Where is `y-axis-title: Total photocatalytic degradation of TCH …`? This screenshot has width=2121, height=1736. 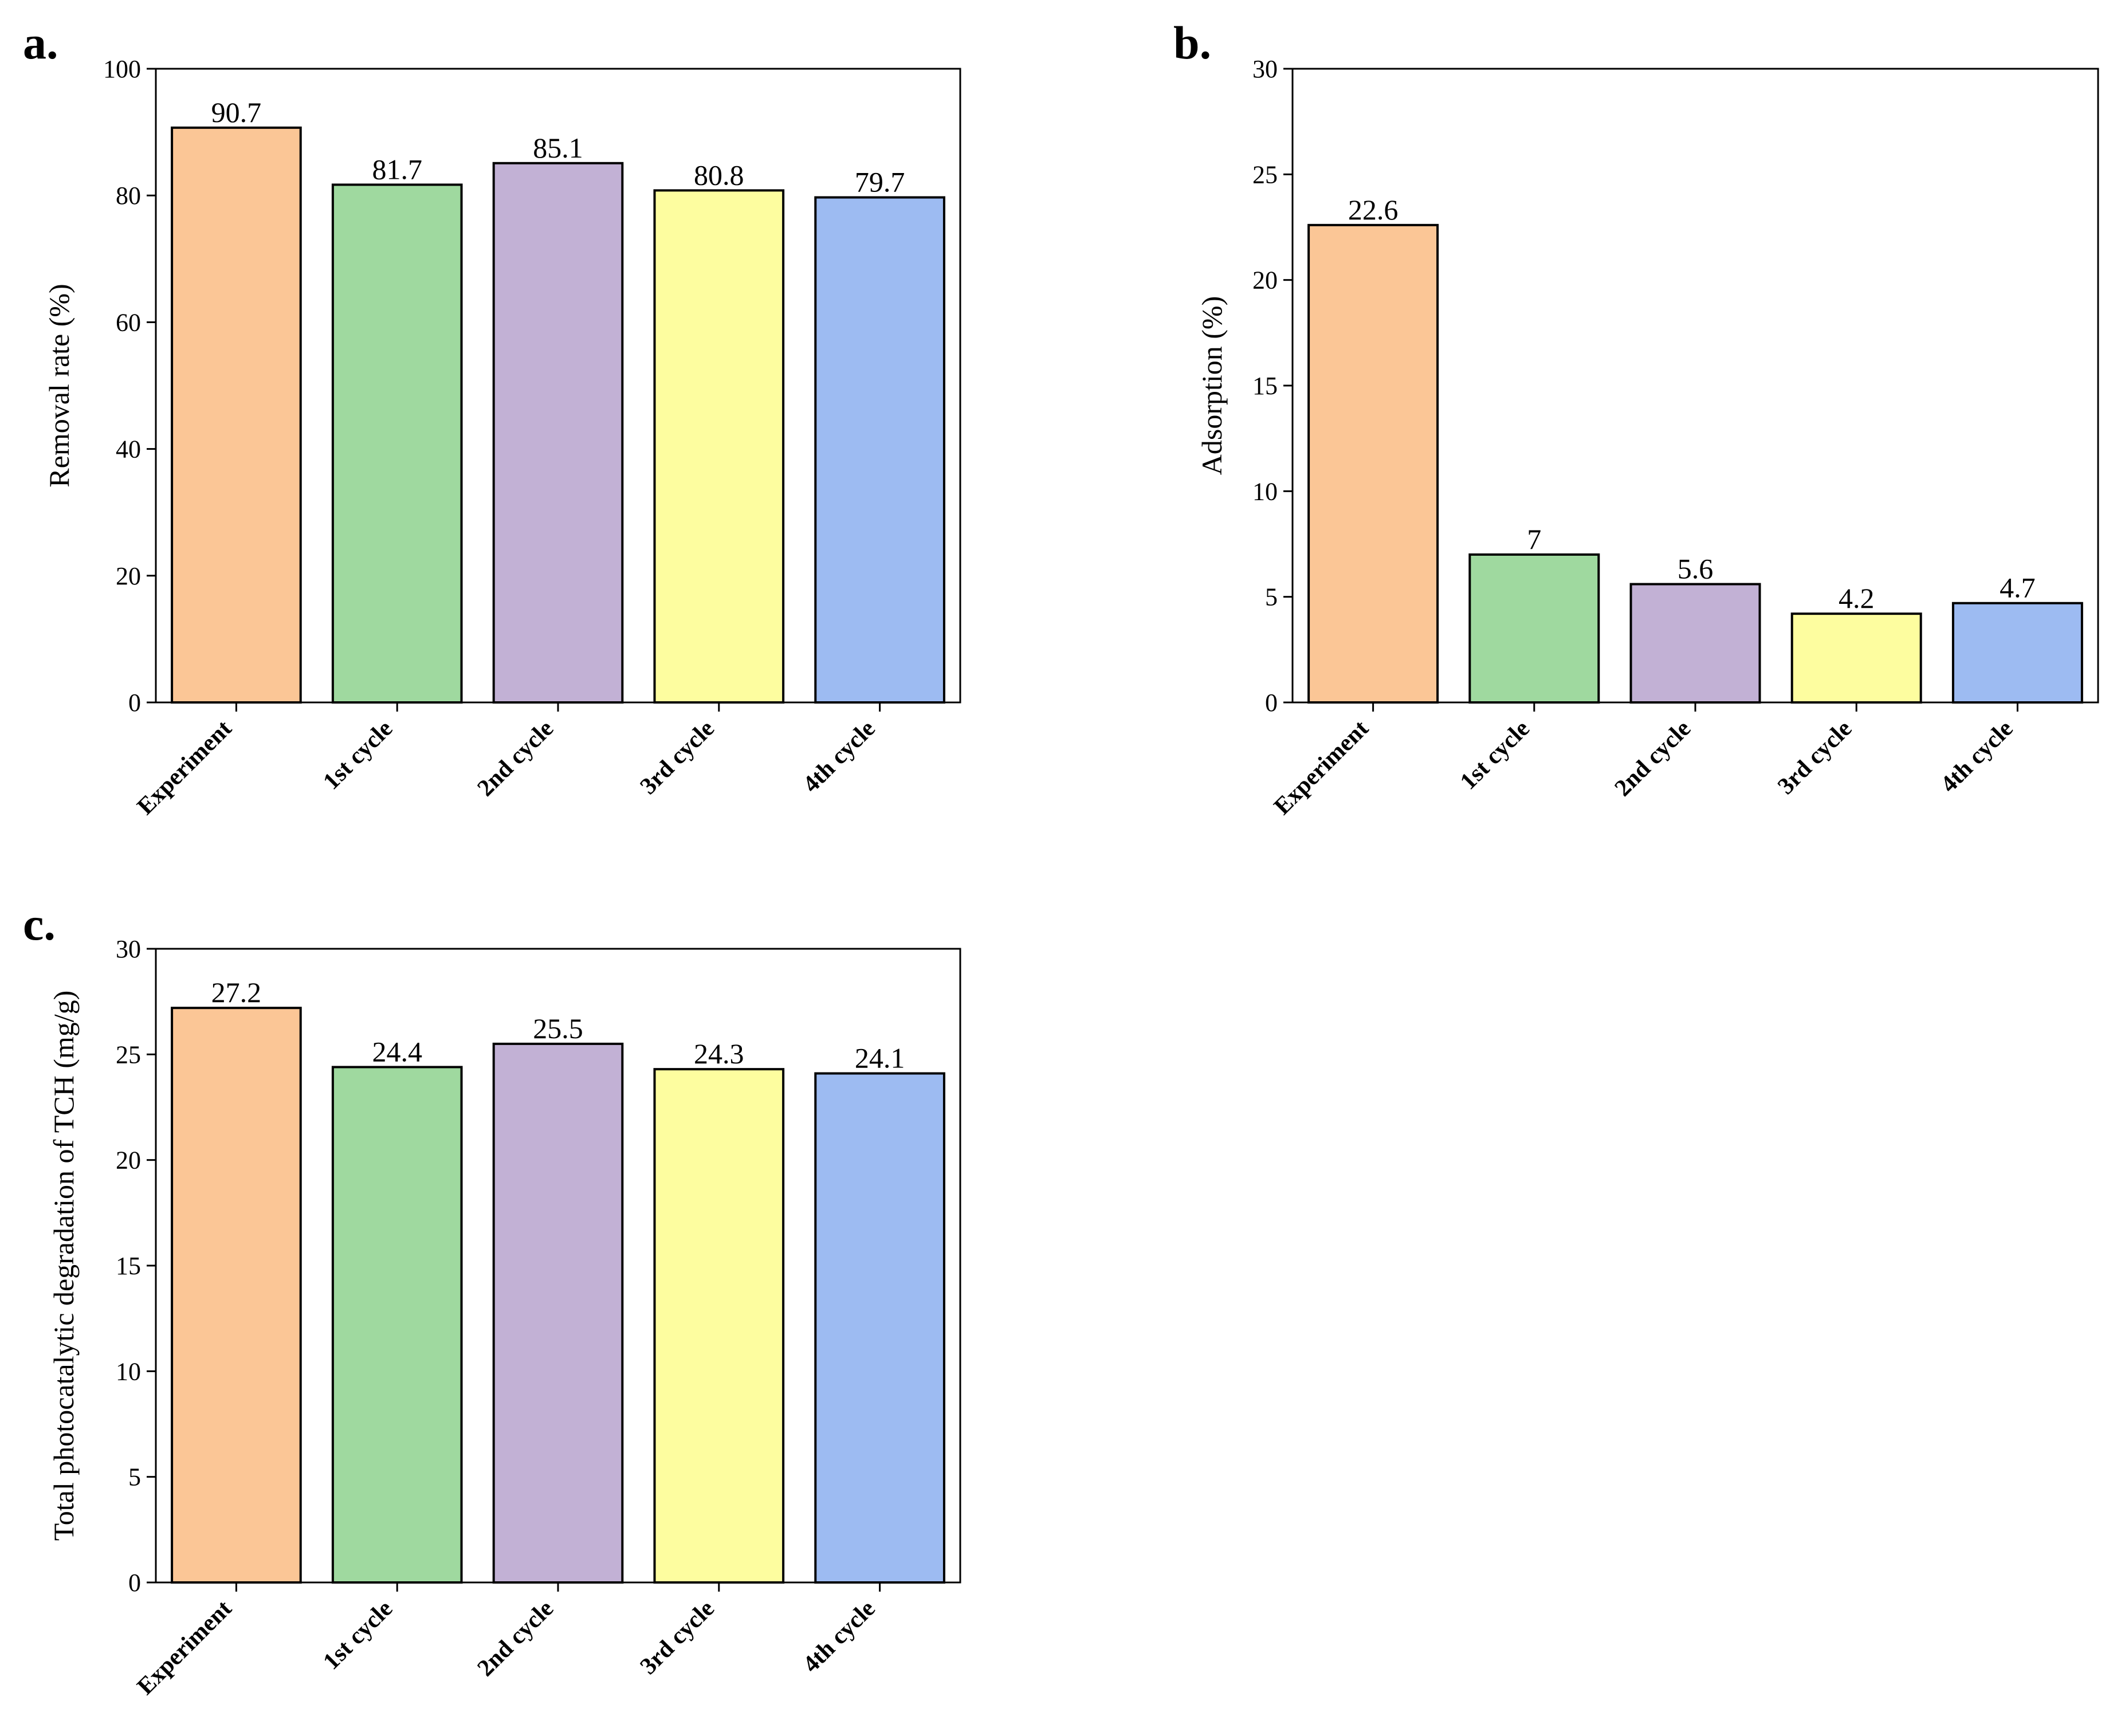
y-axis-title: Total photocatalytic degradation of TCH … is located at coordinates (64, 1266).